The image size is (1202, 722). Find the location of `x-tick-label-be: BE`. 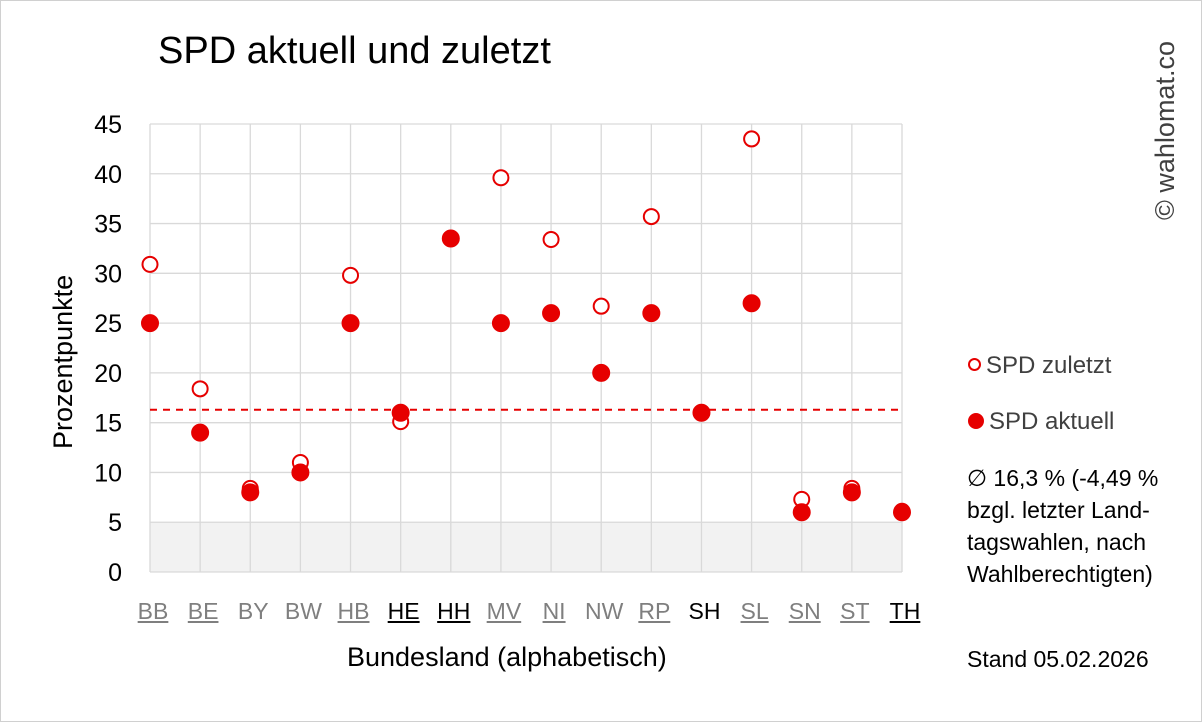

x-tick-label-be: BE is located at coordinates (203, 611).